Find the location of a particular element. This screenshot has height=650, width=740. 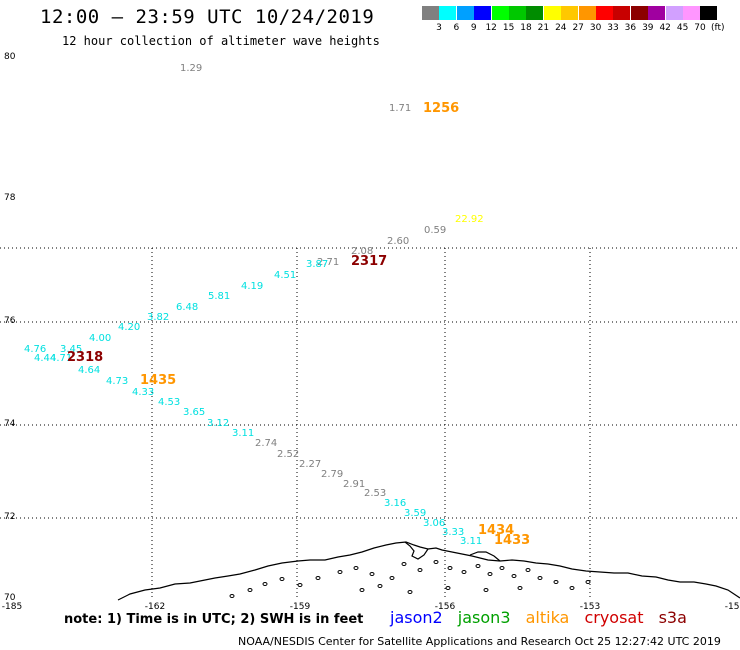

lon-tick-label: -159 is located at coordinates (300, 607).